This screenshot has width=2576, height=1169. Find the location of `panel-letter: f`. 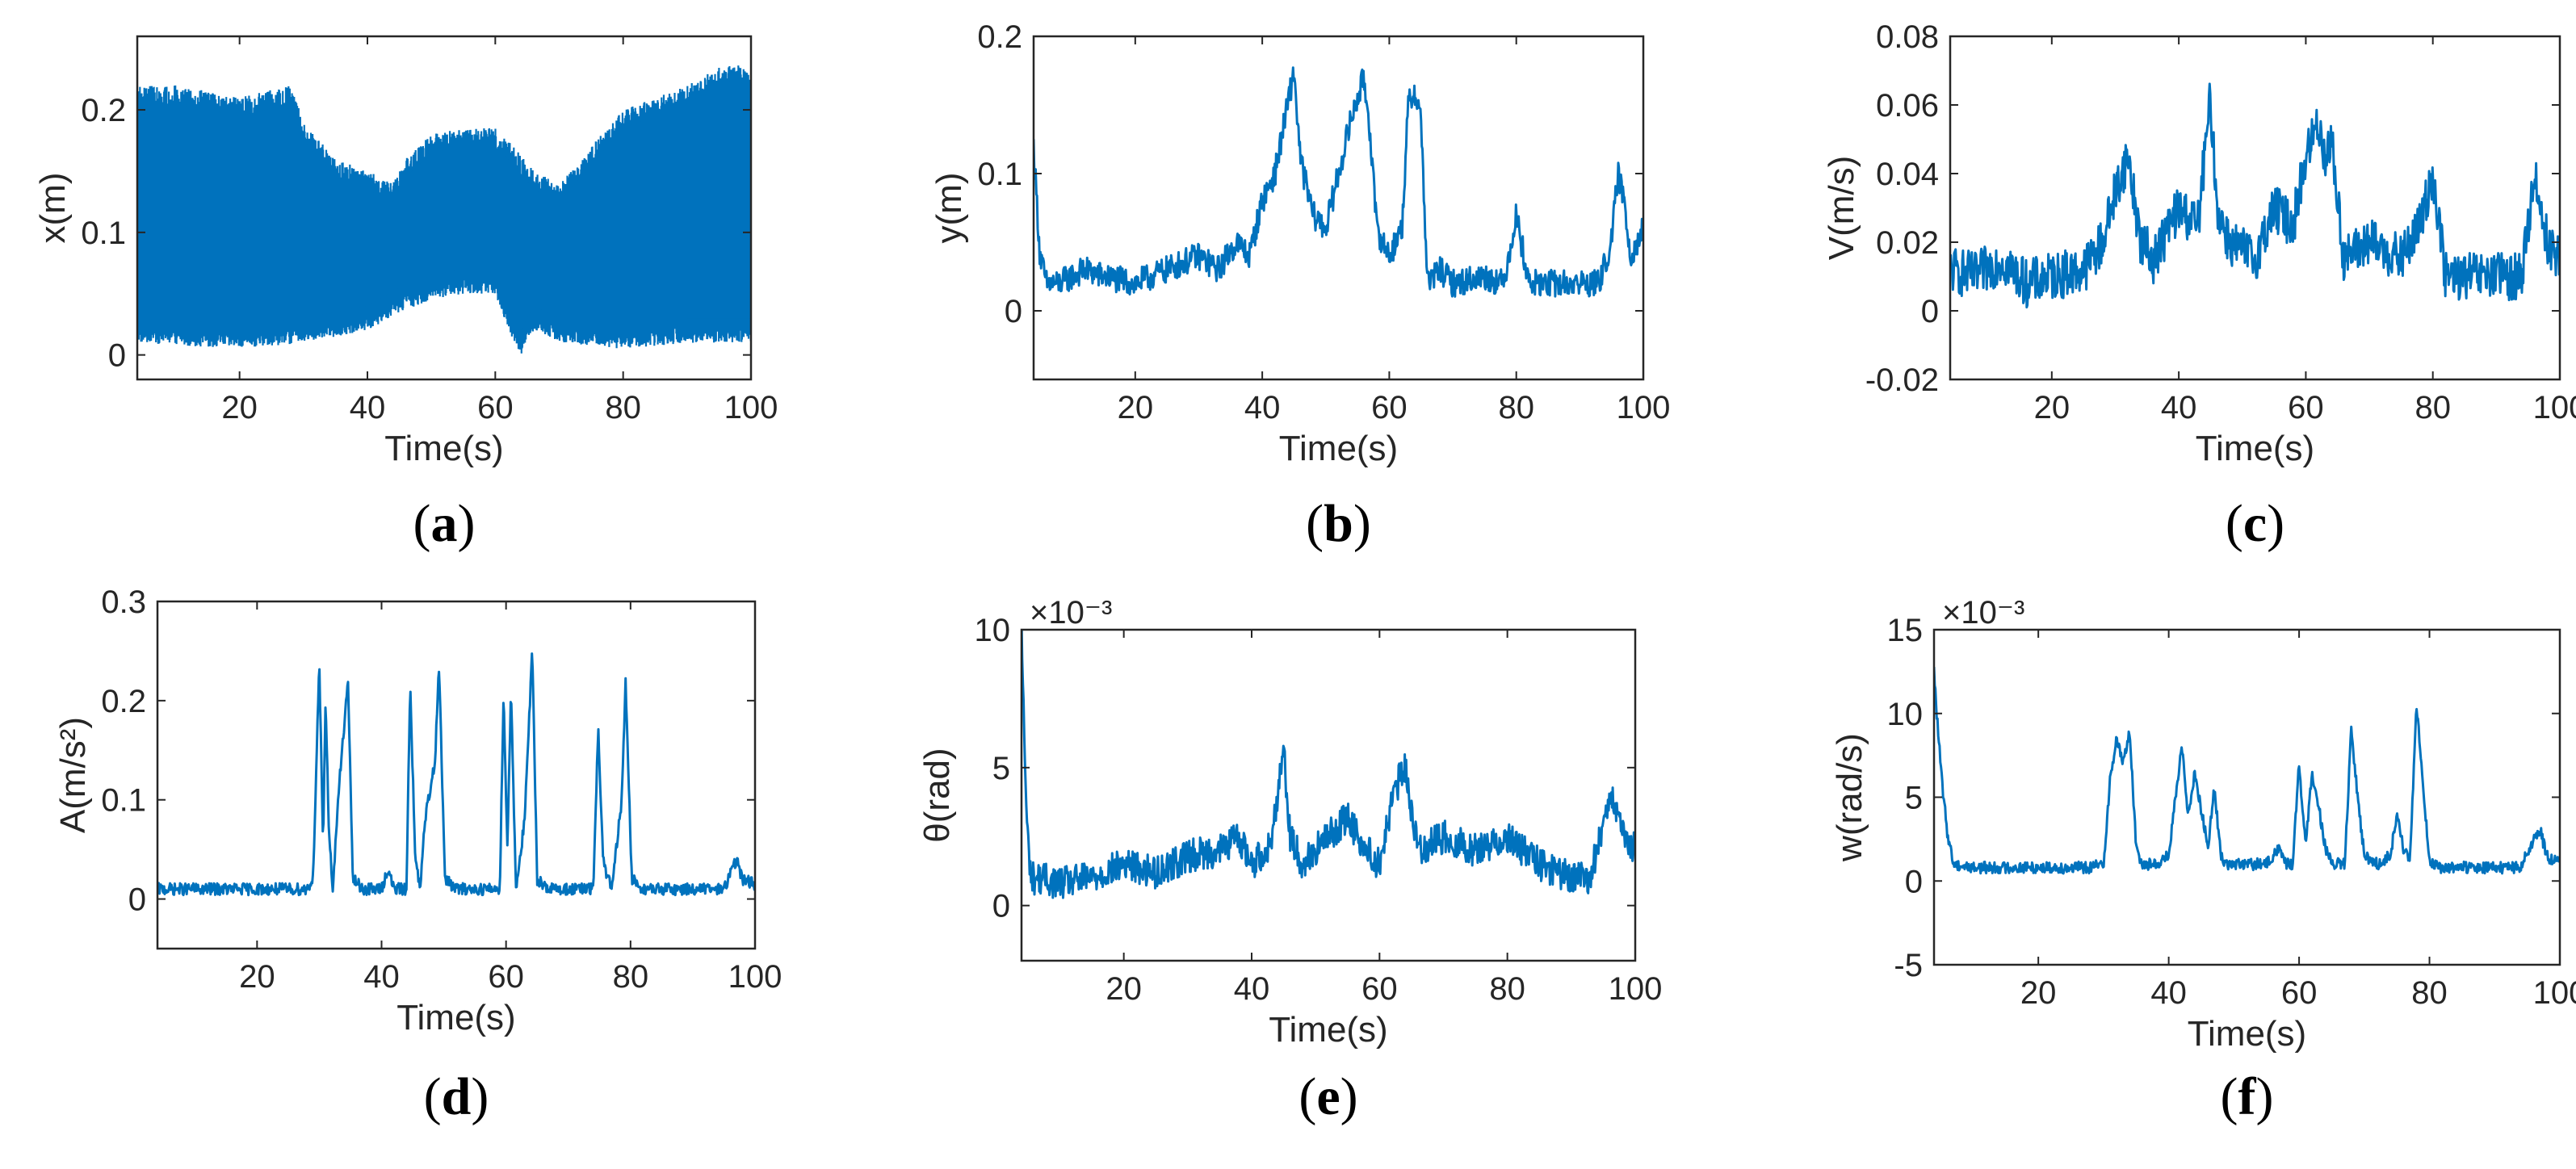

panel-letter: f is located at coordinates (2247, 1096).